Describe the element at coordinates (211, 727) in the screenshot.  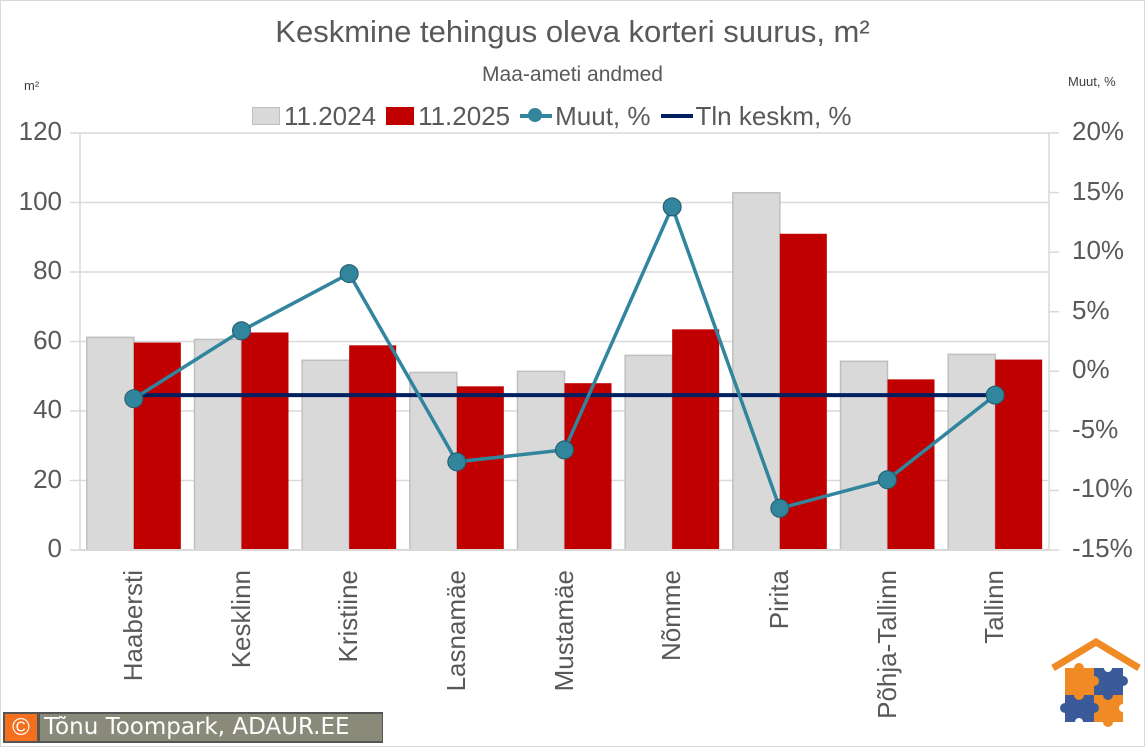
I see `credit-text: Tõnu Toompark, ADAUR.EE` at that location.